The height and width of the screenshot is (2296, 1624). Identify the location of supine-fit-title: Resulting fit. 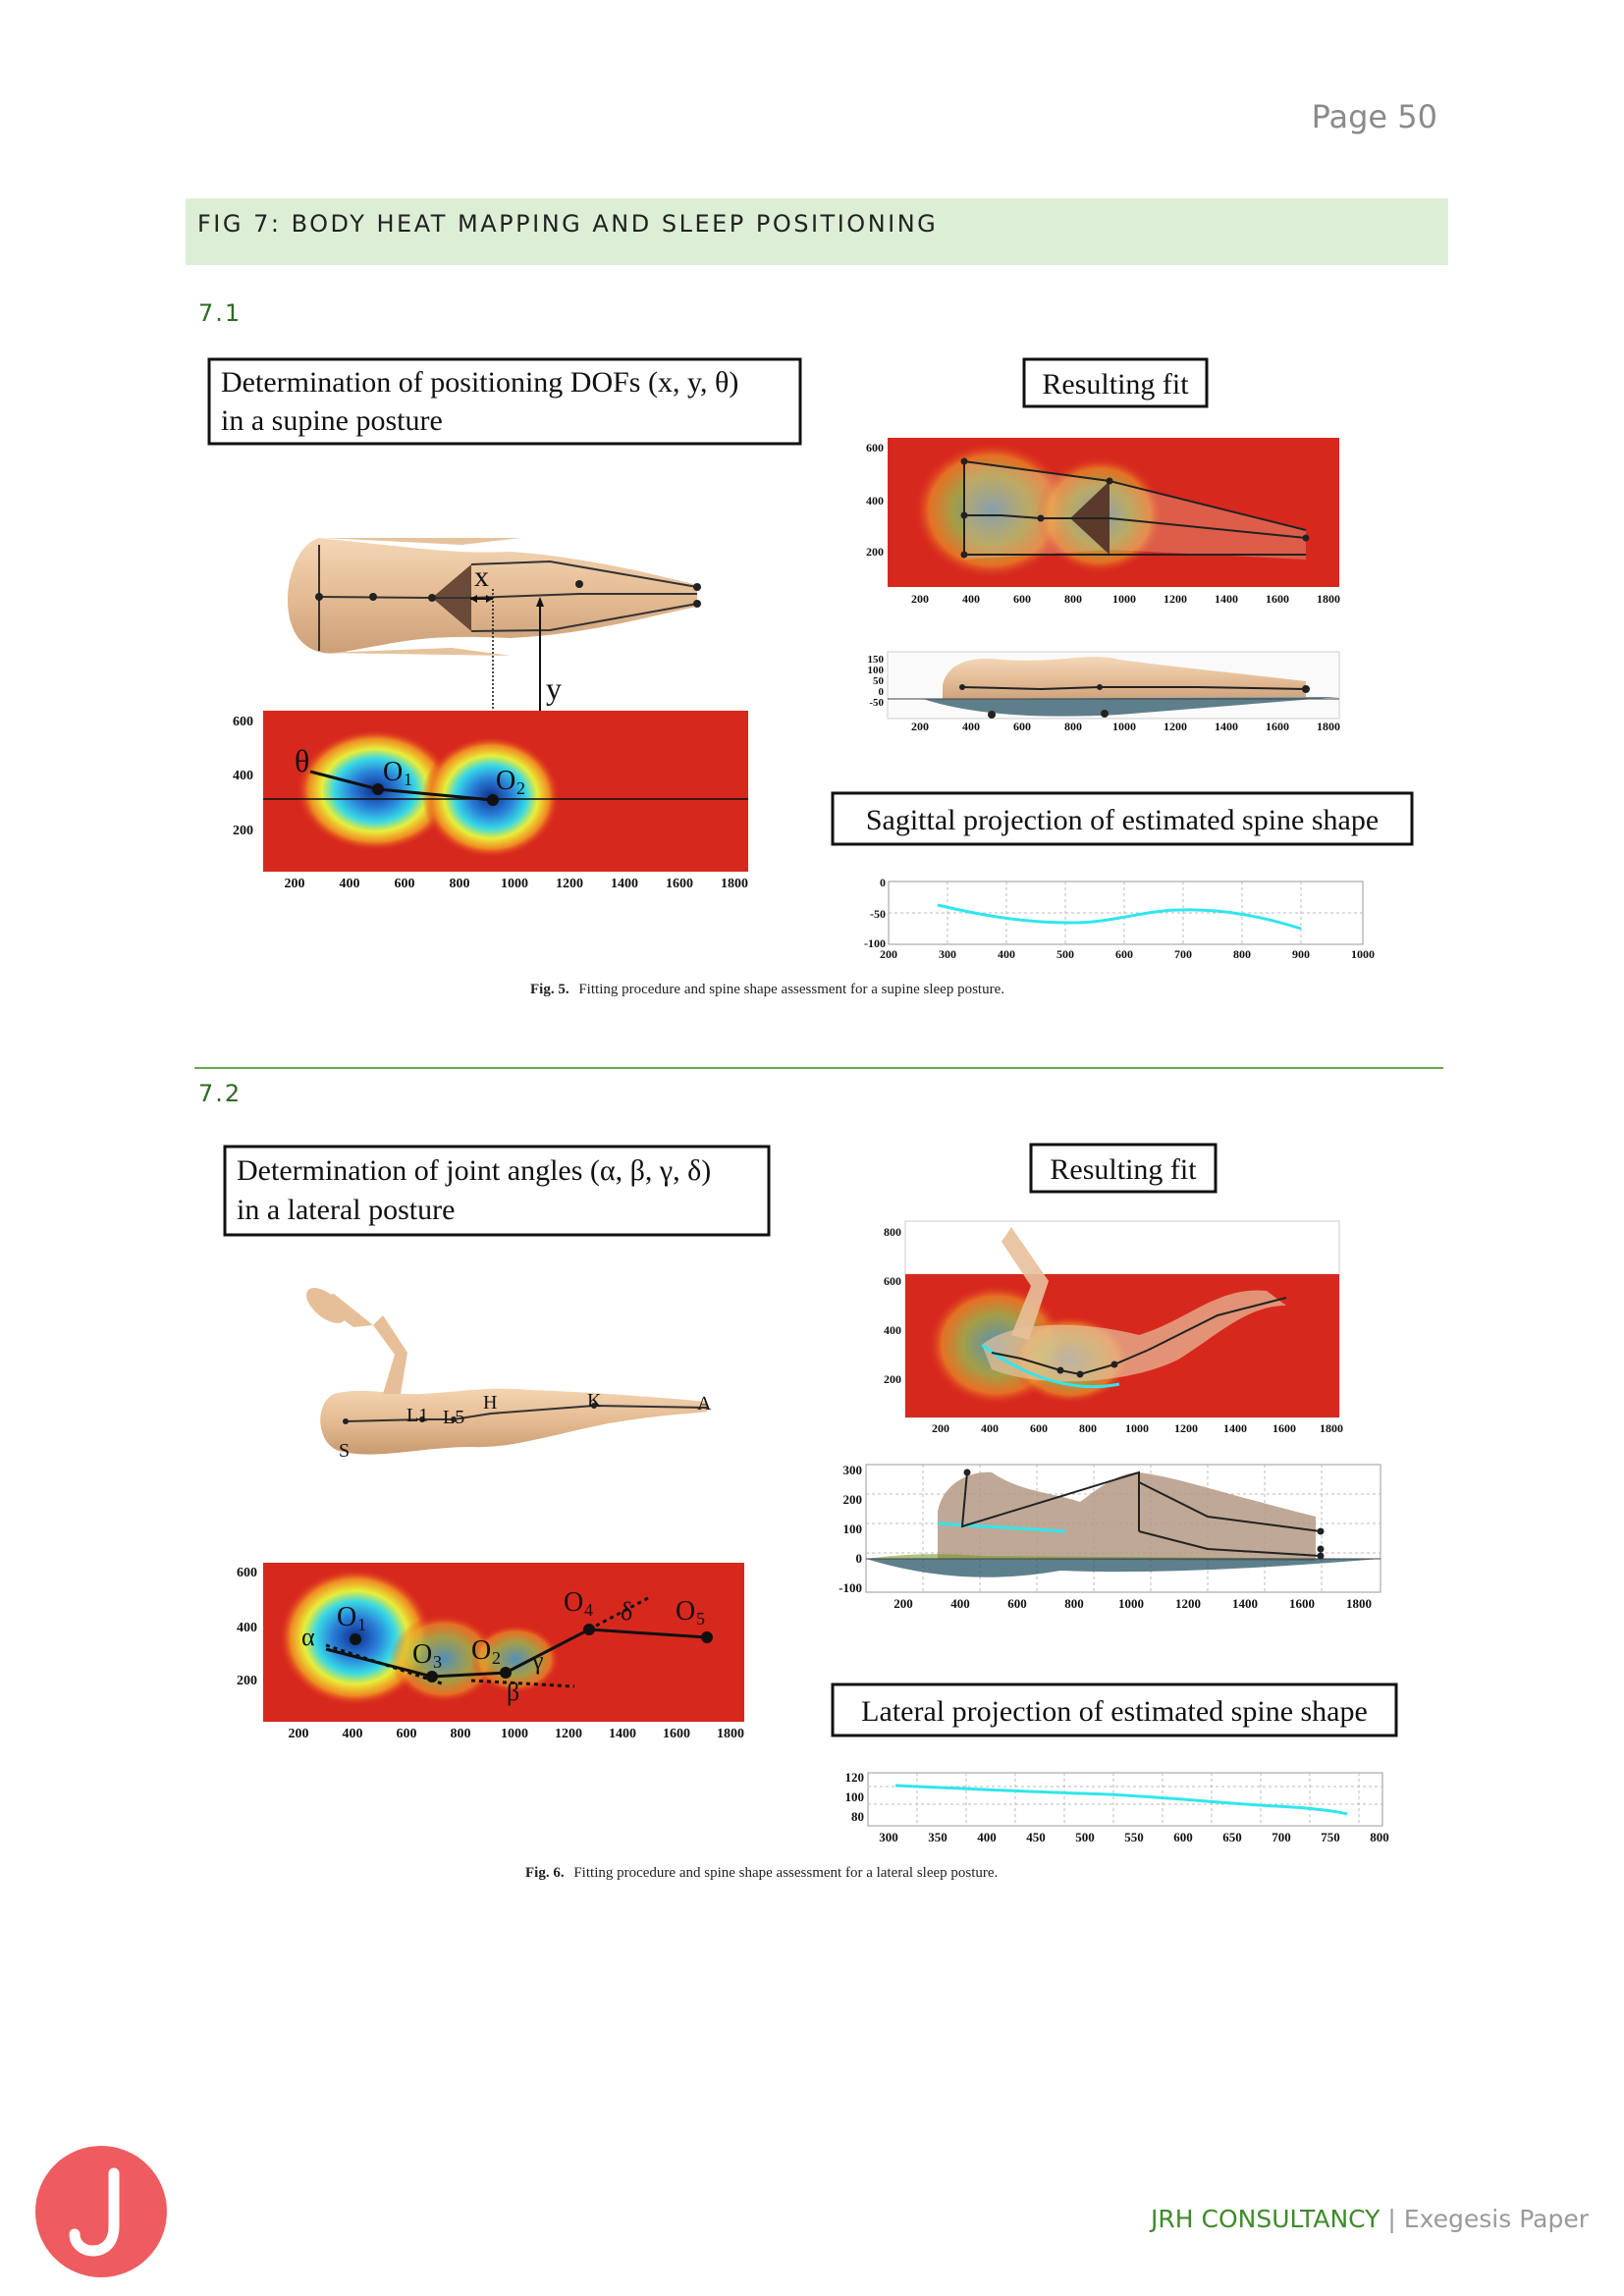
(1115, 384).